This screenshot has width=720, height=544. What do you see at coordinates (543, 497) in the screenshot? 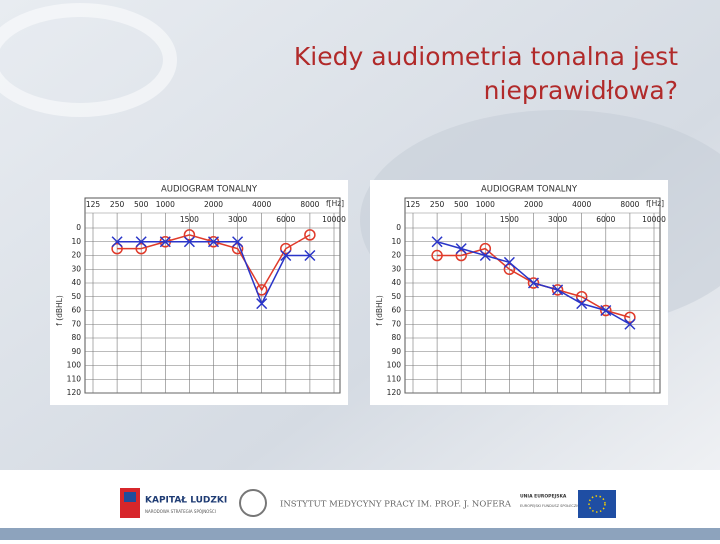
I see `logo-text: UNIA EUROPEJSKA` at bounding box center [543, 497].